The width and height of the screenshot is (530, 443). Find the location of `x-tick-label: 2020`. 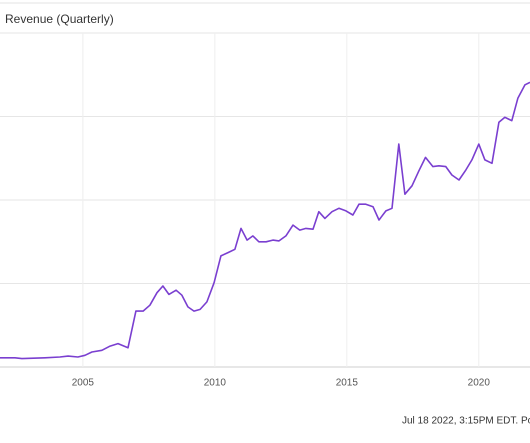

x-tick-label: 2020 is located at coordinates (479, 383).